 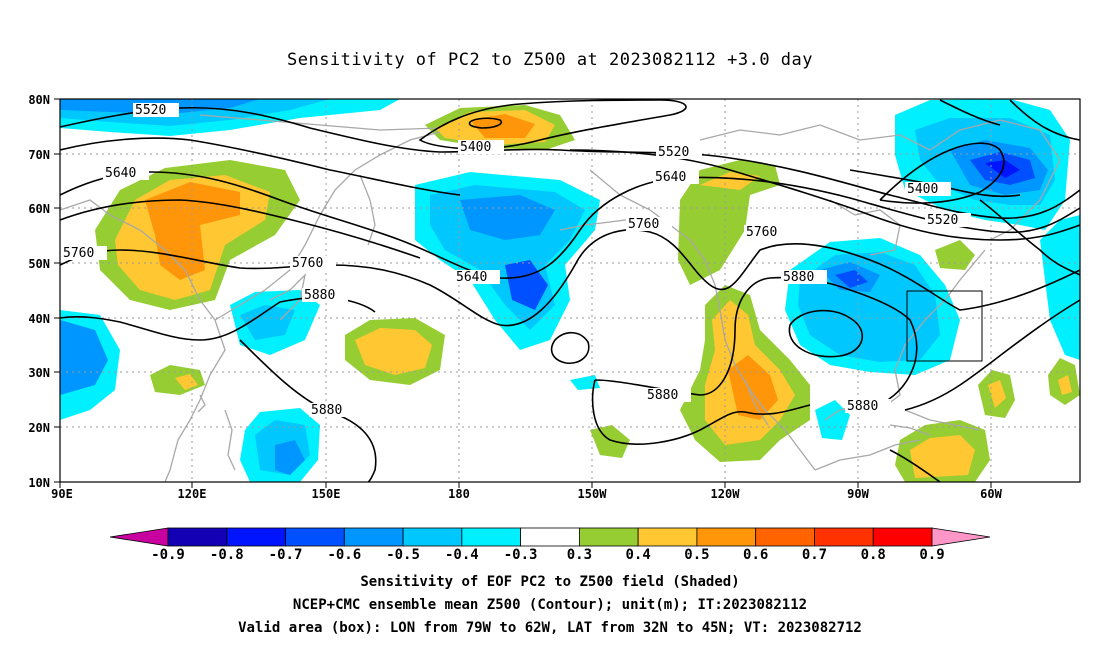 I want to click on lon-label-60w: 60W, so click(x=991, y=494).